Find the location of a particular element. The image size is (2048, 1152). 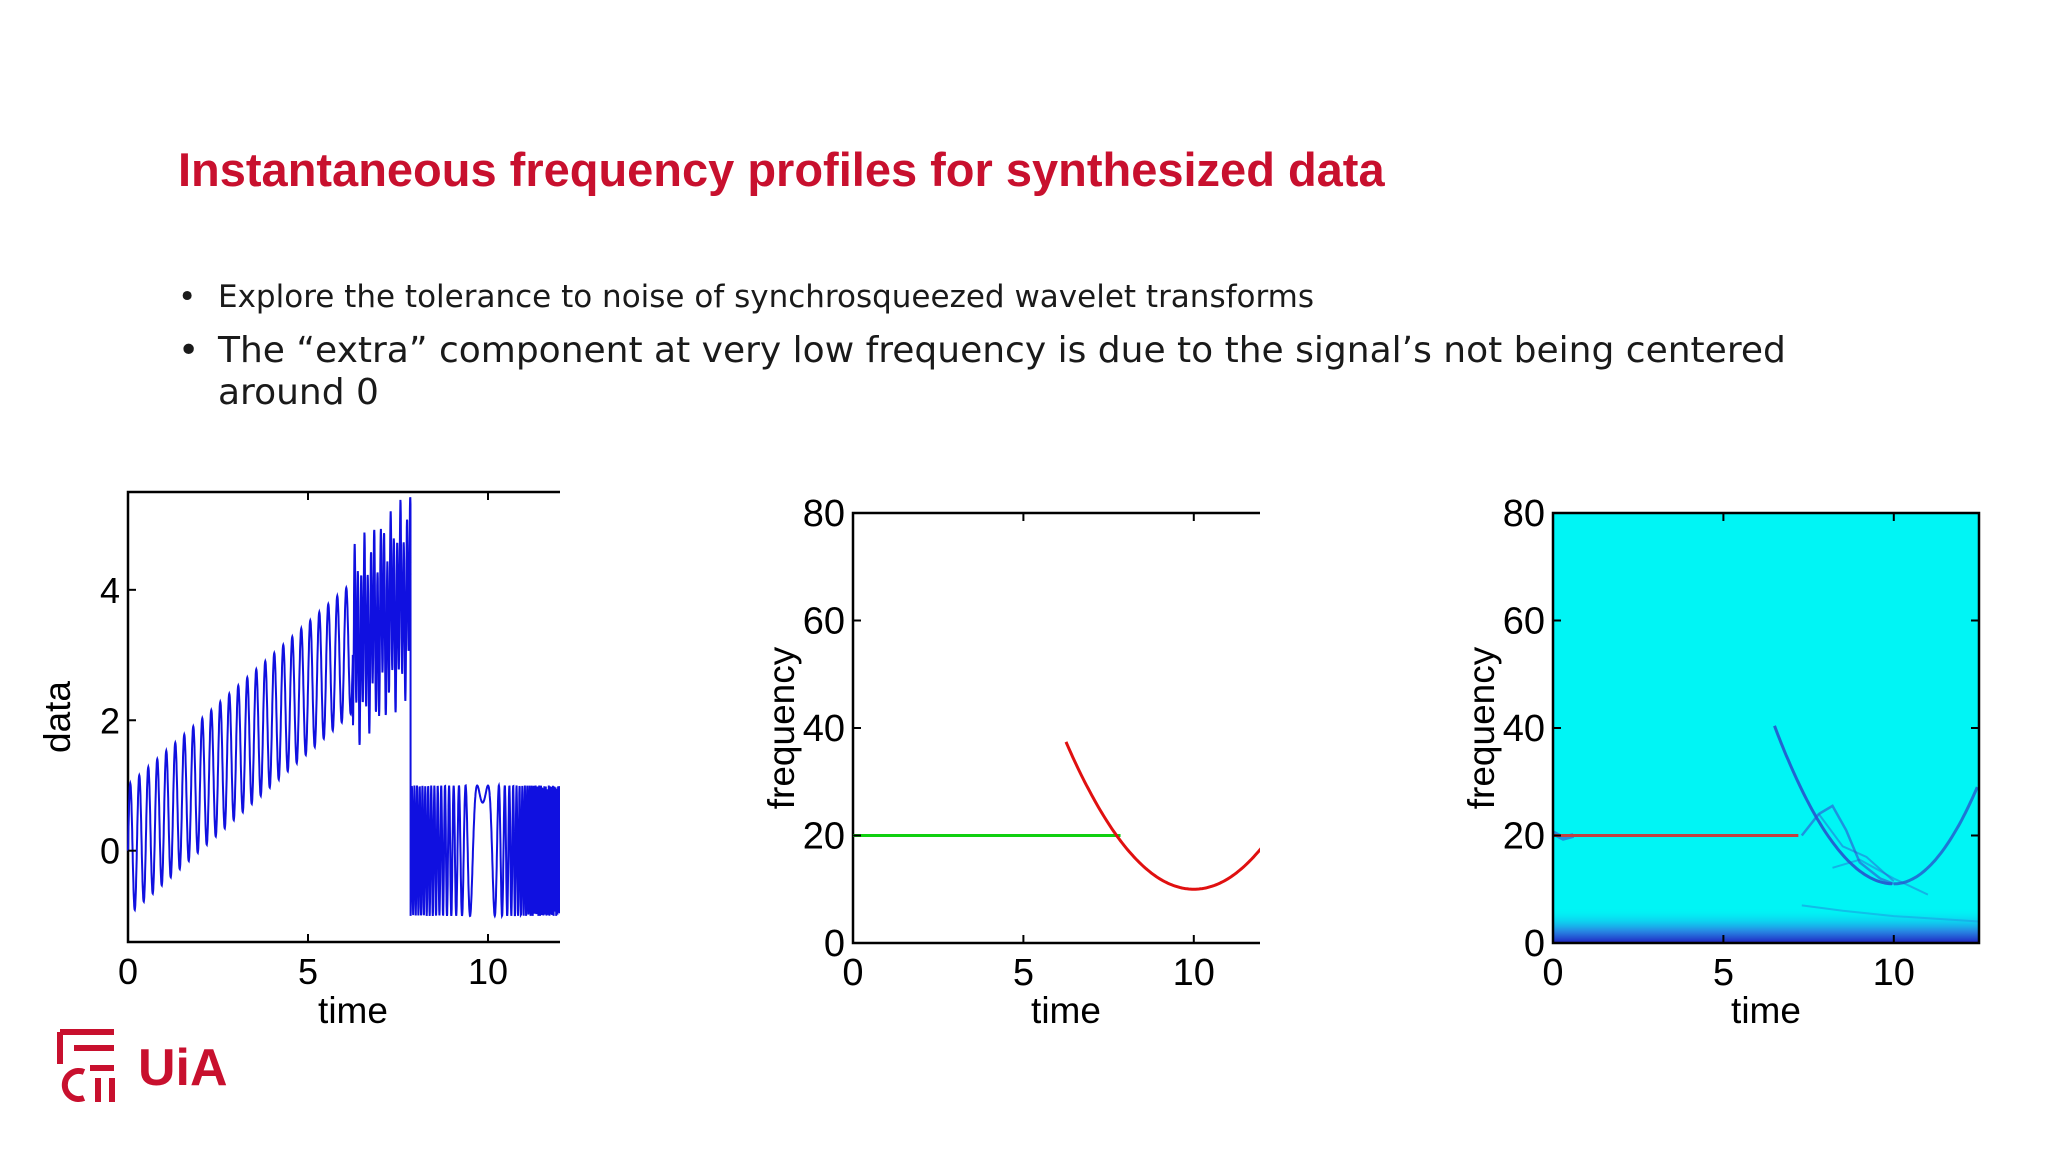

signal-chart: 0 5 10 0 2 4 time data is located at coordinates (300, 755).